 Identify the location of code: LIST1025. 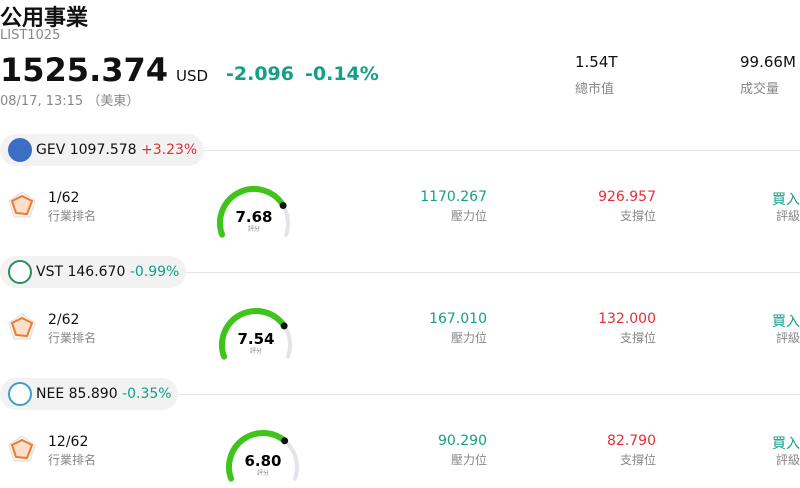
(30, 35).